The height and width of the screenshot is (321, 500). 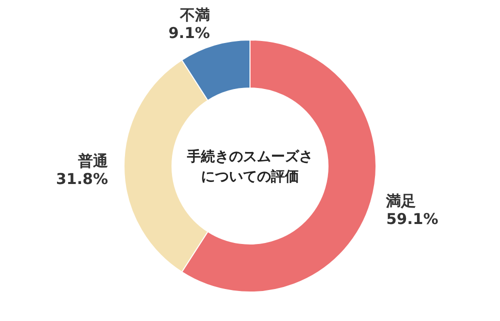 I want to click on slice-label: 普通, so click(x=93, y=161).